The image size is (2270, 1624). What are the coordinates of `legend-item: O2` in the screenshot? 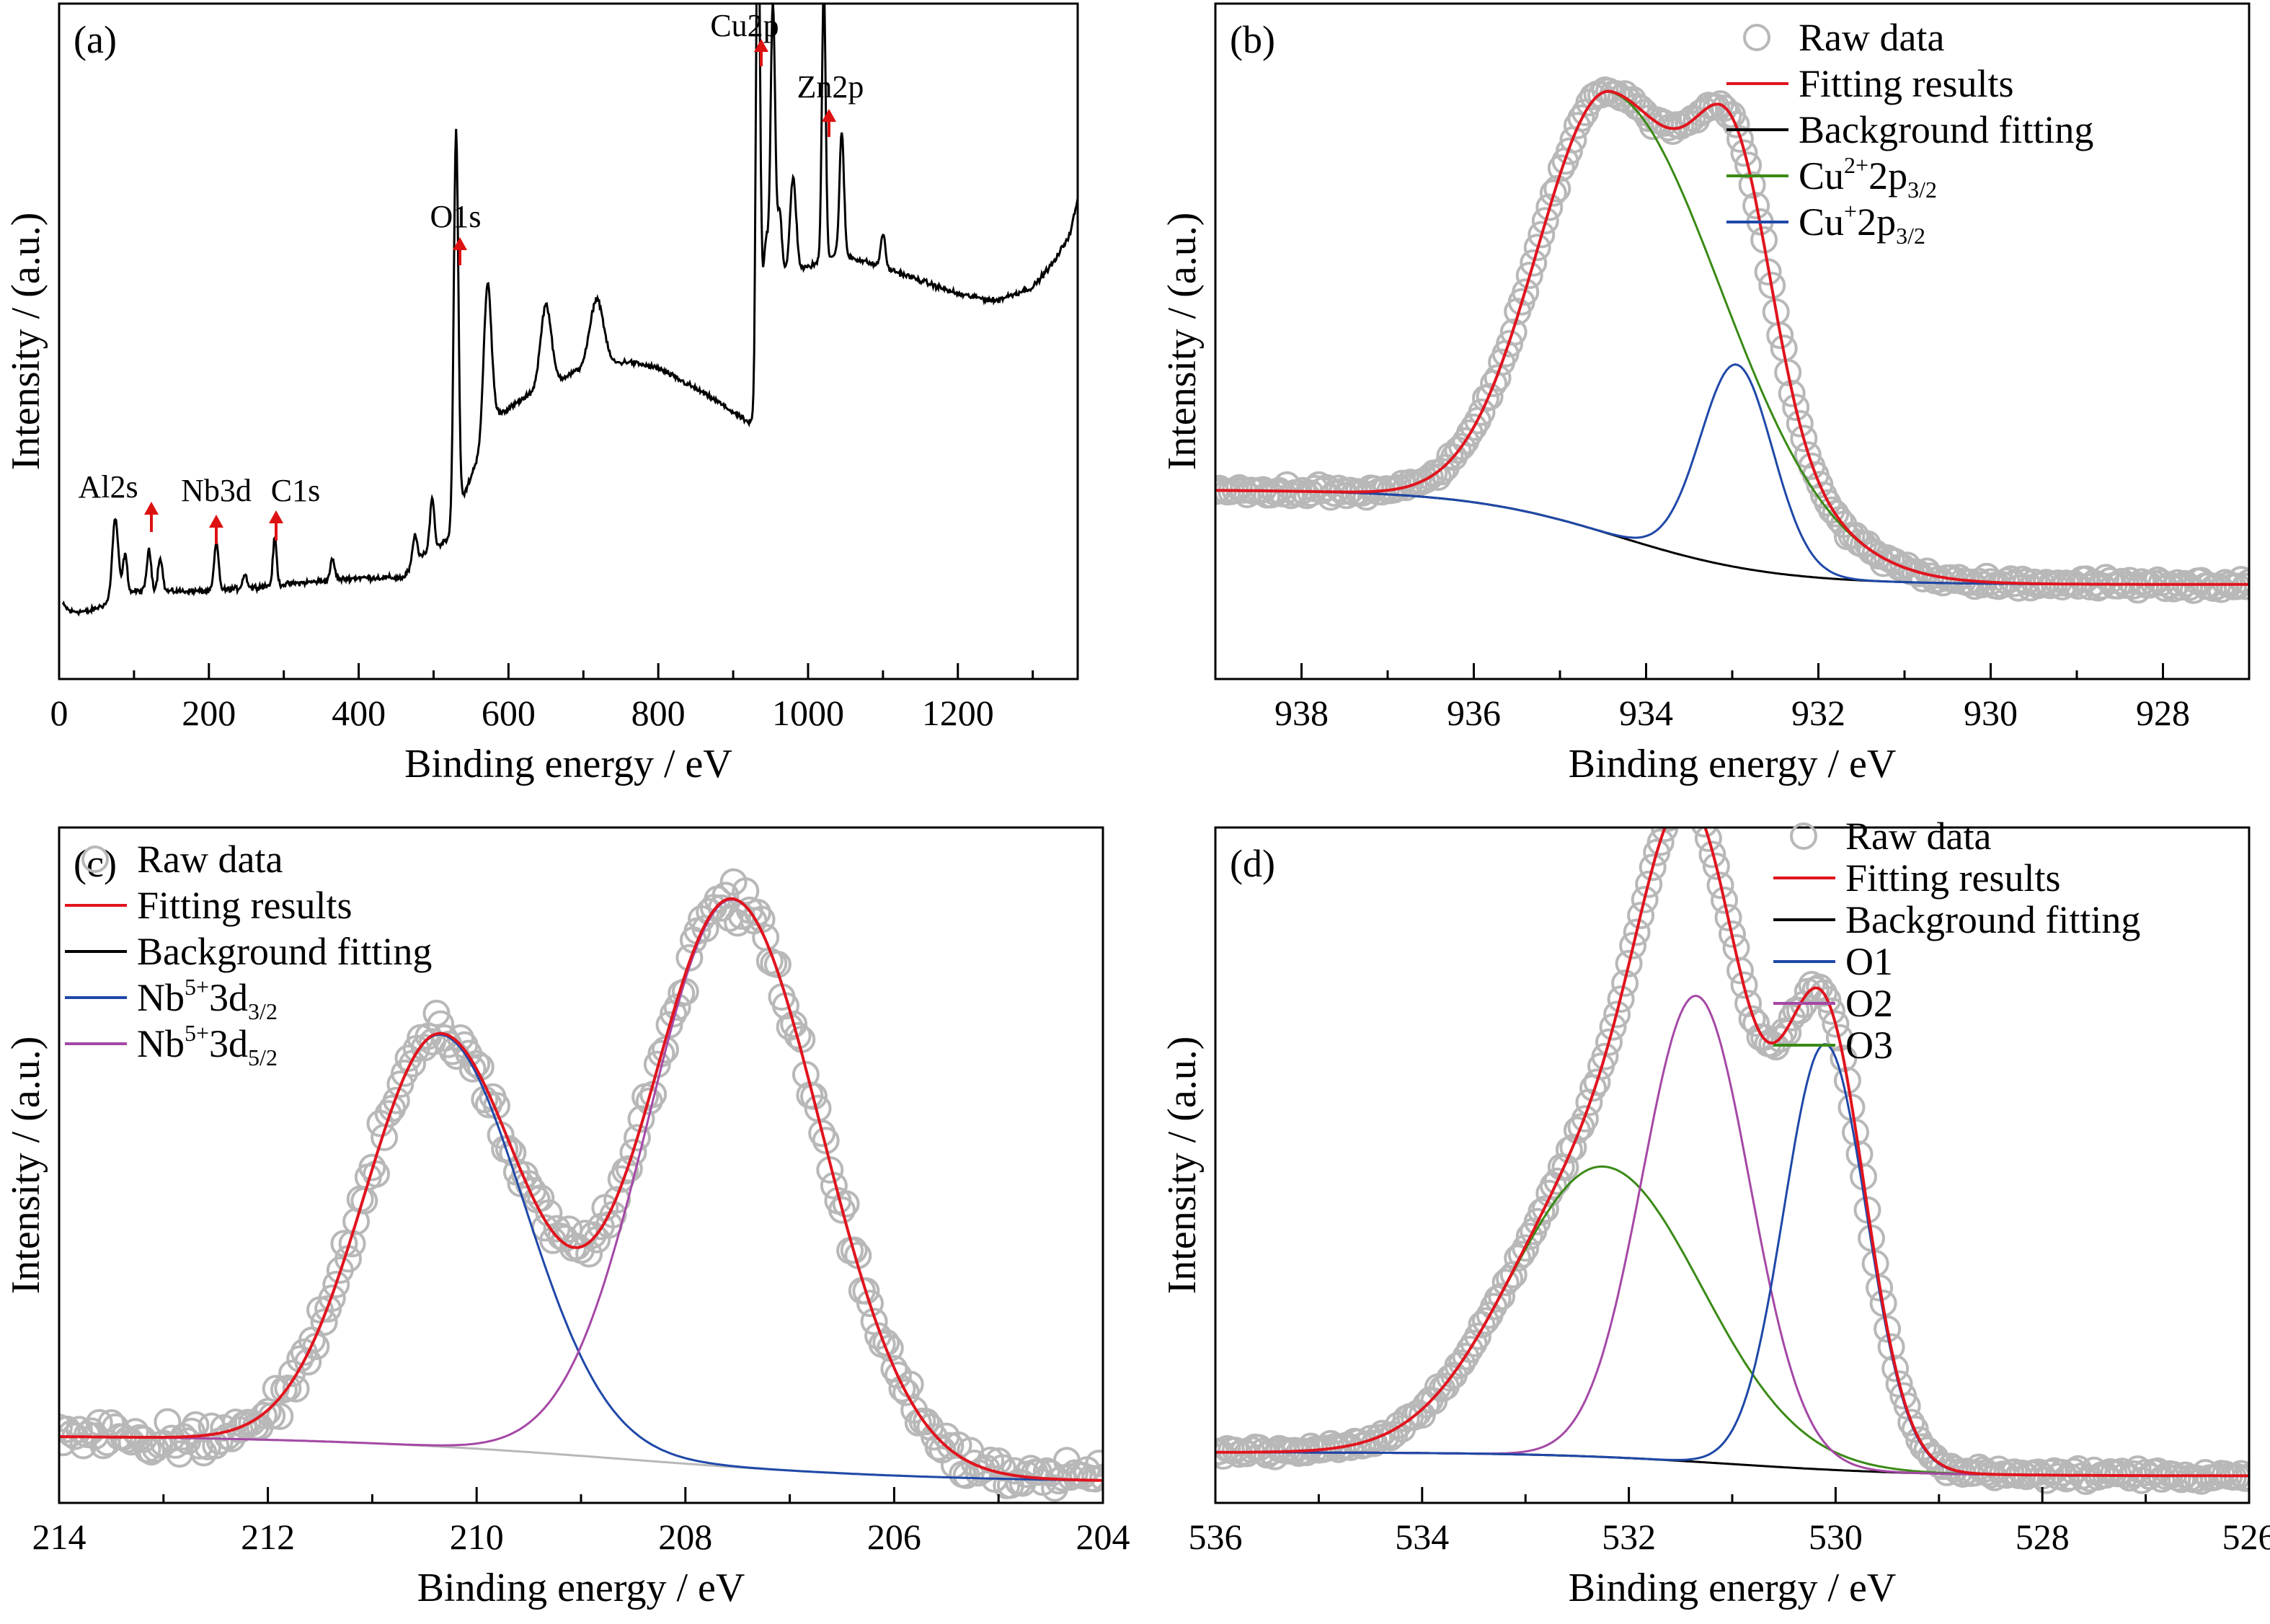 It's located at (1833, 1003).